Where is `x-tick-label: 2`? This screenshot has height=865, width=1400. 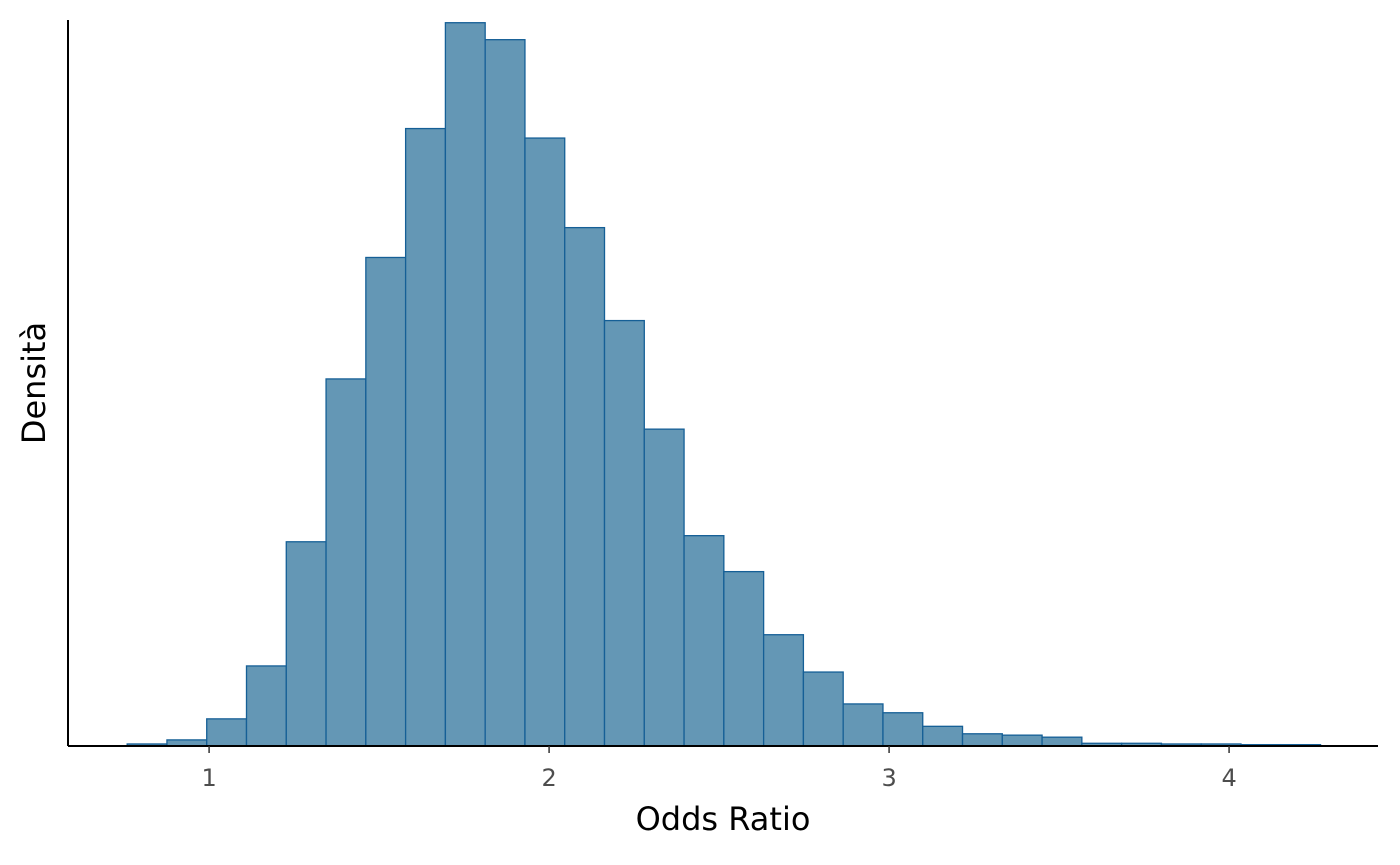
x-tick-label: 2 is located at coordinates (548, 778).